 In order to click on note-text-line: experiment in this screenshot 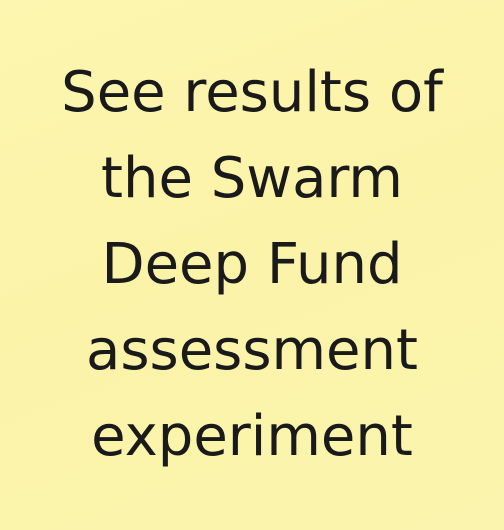, I will do `click(252, 436)`.